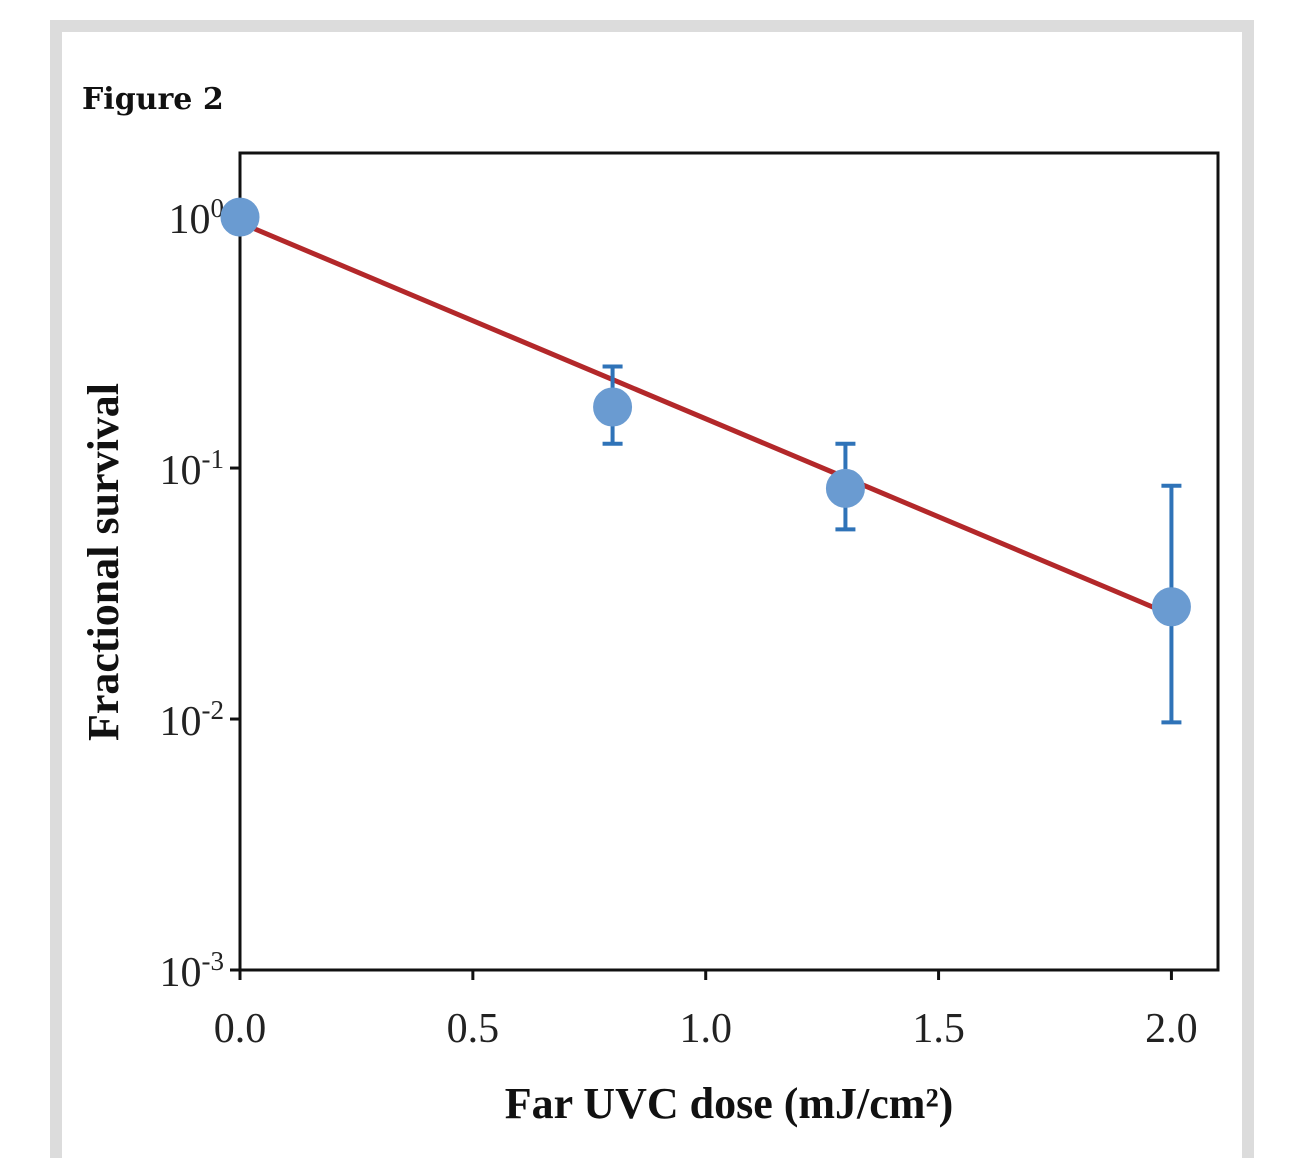  Describe the element at coordinates (729, 1103) in the screenshot. I see `x-axis-title: Far UVC dose (mJ/cm²)` at that location.